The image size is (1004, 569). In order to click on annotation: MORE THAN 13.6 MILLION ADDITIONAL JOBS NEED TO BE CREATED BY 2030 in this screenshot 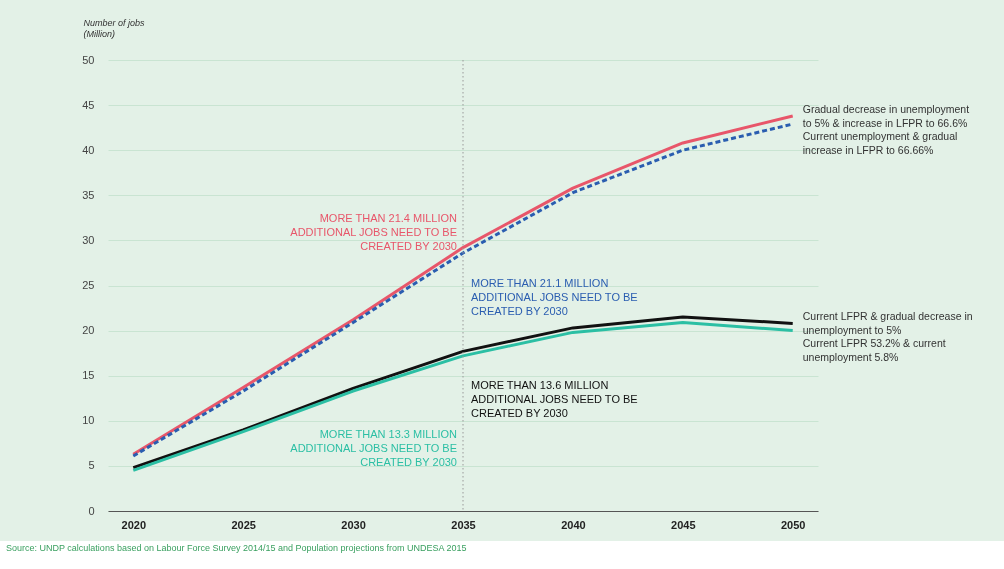, I will do `click(554, 398)`.